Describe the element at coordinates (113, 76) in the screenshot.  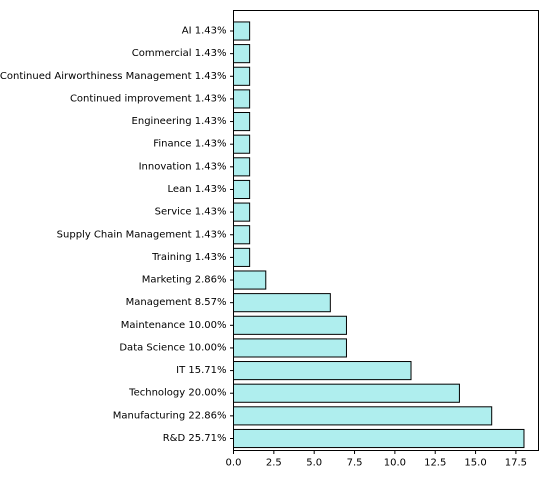
I see `category-label: Continued Airworthiness Management 1.43%` at that location.